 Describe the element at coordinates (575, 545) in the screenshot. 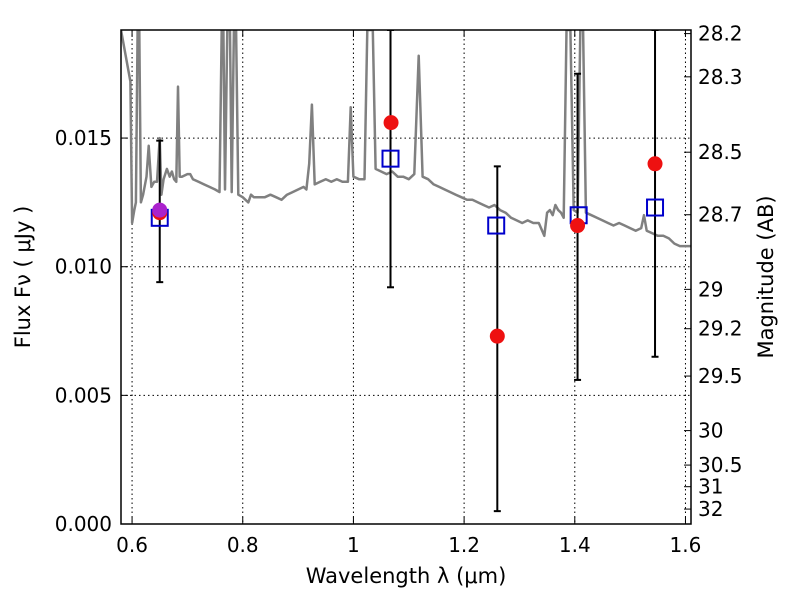

I see `x-tick-label: 1.4` at that location.